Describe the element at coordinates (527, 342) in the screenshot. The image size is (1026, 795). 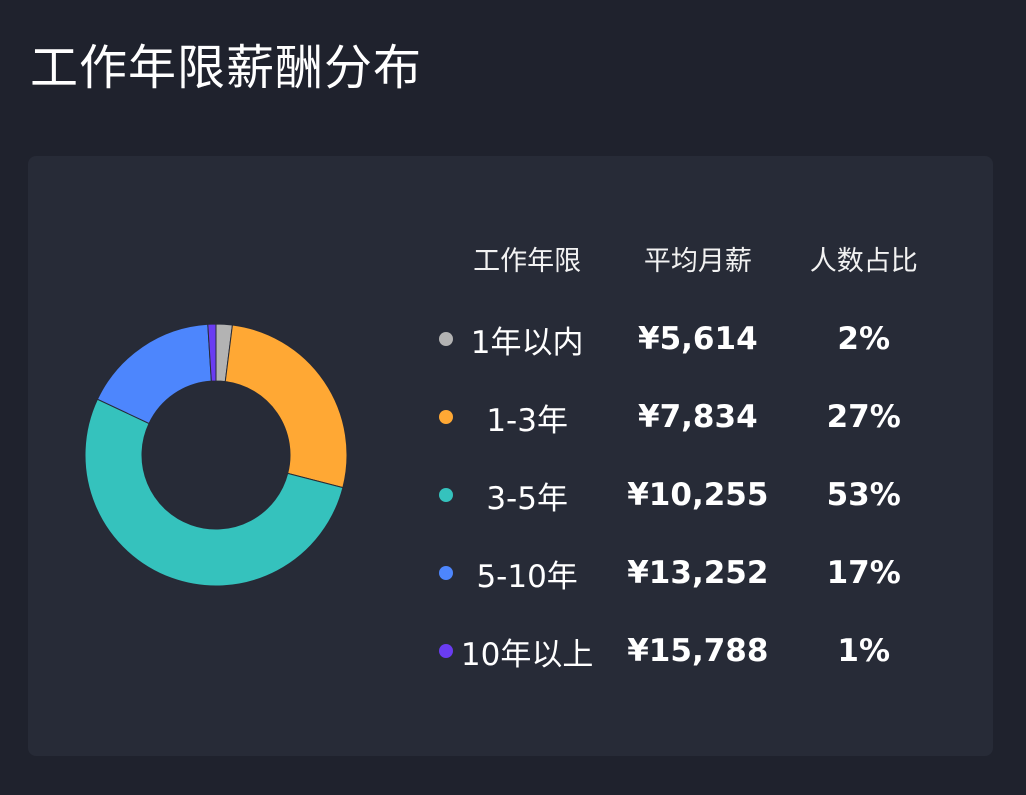
I see `period-label: 1年以内` at that location.